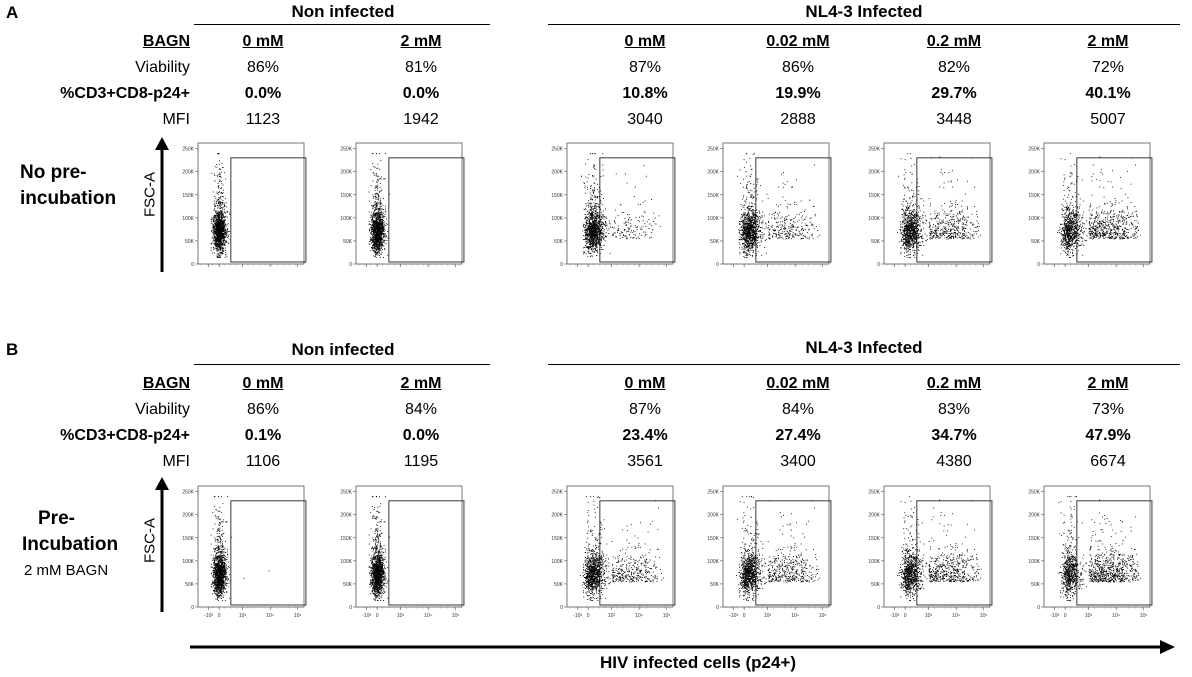 The height and width of the screenshot is (677, 1192). Describe the element at coordinates (698, 662) in the screenshot. I see `x-axis-title: HIV infected cells (p24+)` at that location.